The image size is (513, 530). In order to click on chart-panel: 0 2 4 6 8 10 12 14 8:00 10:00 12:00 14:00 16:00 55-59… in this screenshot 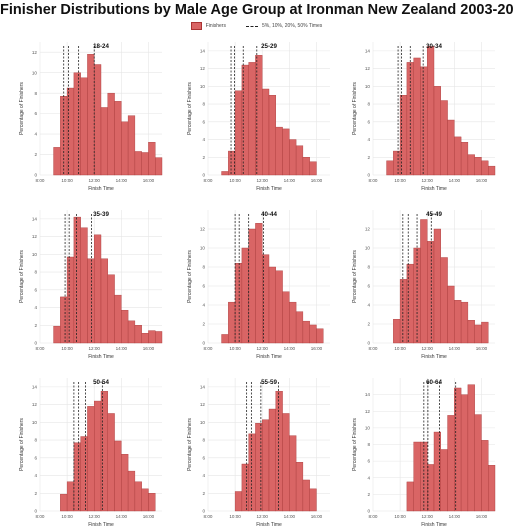, I will do `click(258, 453)`.